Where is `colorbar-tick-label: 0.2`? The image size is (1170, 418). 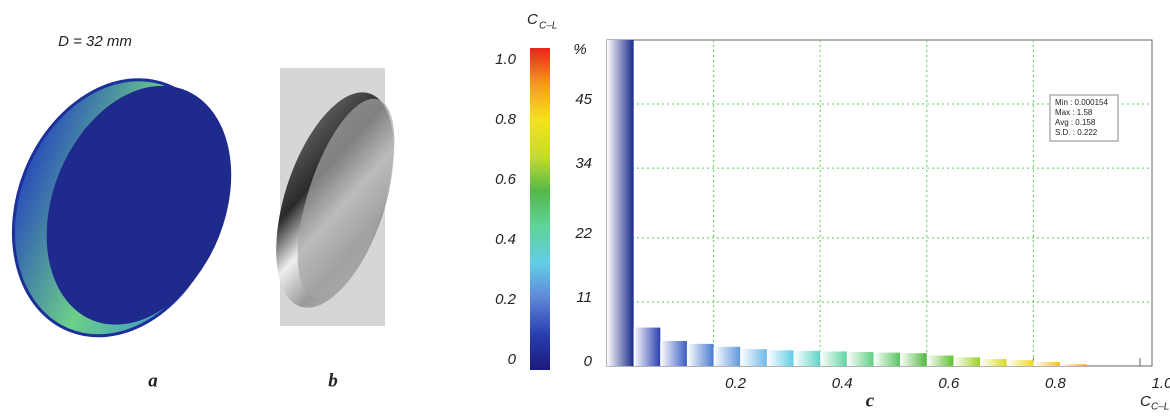
colorbar-tick-label: 0.2 is located at coordinates (506, 299).